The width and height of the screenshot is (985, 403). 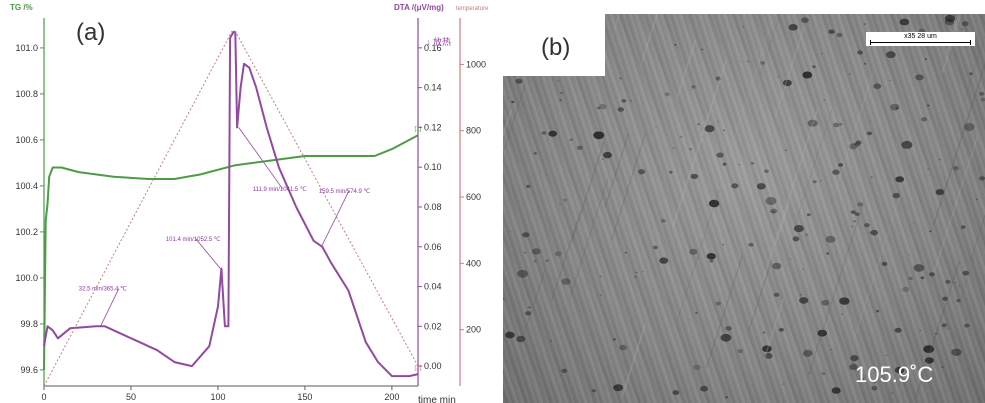 I want to click on tg-tick-label: 100.0, so click(x=26, y=278).